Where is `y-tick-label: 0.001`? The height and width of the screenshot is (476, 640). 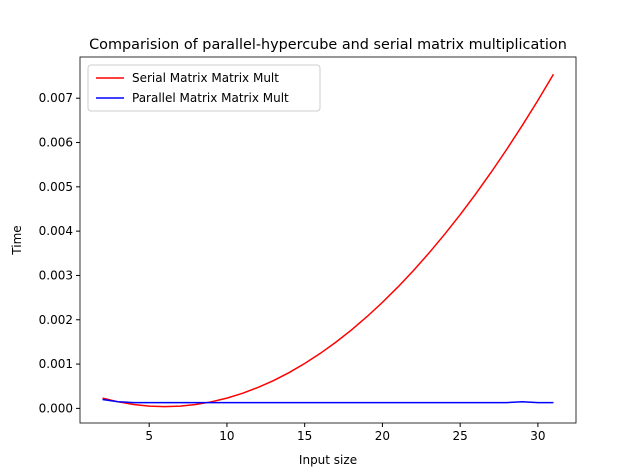
y-tick-label: 0.001 is located at coordinates (56, 364).